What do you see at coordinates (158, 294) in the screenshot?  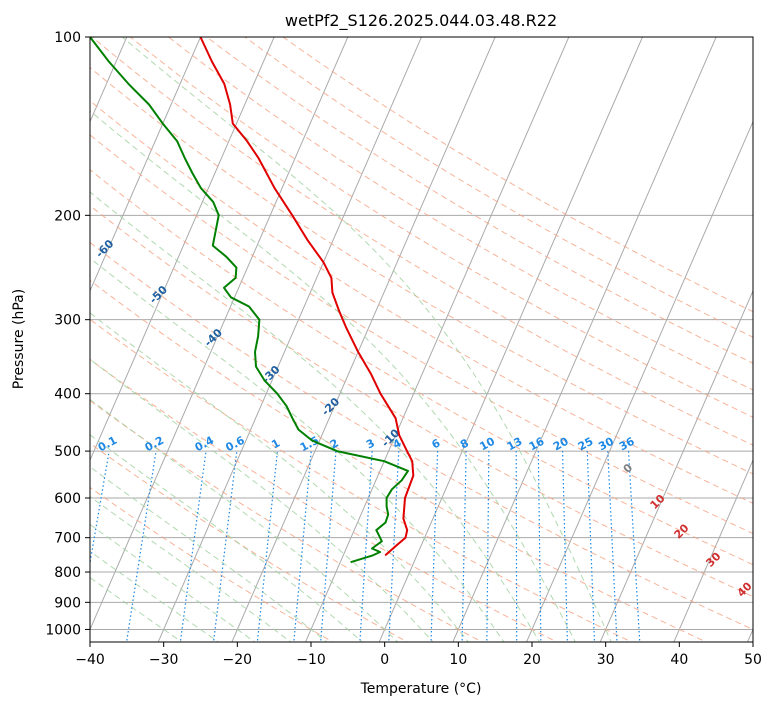 I see `isotherm-label: -50` at bounding box center [158, 294].